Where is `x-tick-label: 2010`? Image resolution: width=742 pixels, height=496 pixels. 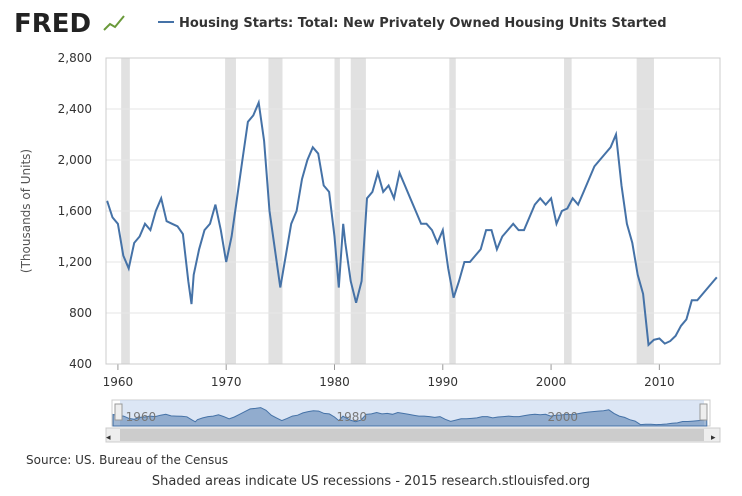 x-tick-label: 2010 is located at coordinates (659, 382).